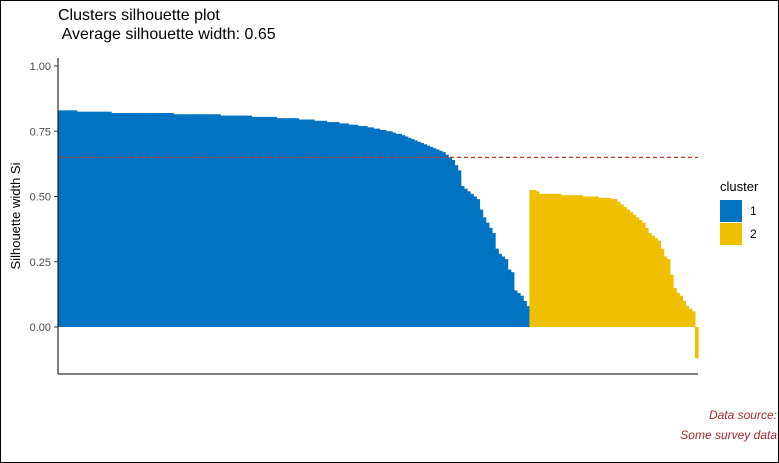 This screenshot has width=779, height=463. What do you see at coordinates (739, 186) in the screenshot?
I see `legend-title: cluster` at bounding box center [739, 186].